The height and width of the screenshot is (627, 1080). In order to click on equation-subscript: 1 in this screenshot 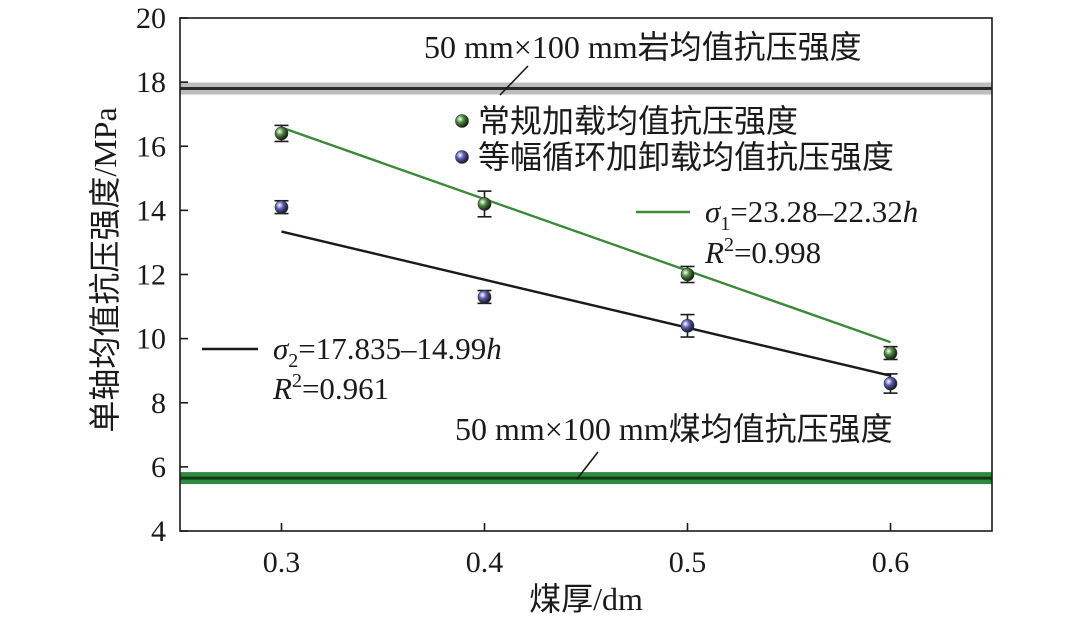, I will do `click(725, 224)`.